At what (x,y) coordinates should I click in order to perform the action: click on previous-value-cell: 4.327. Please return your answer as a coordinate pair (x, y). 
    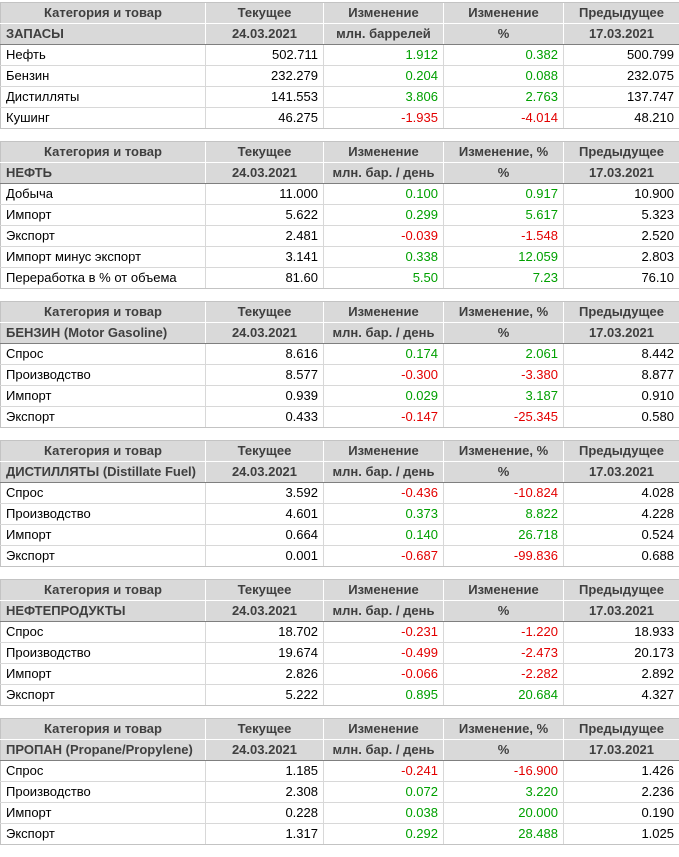
    Looking at the image, I should click on (621, 695).